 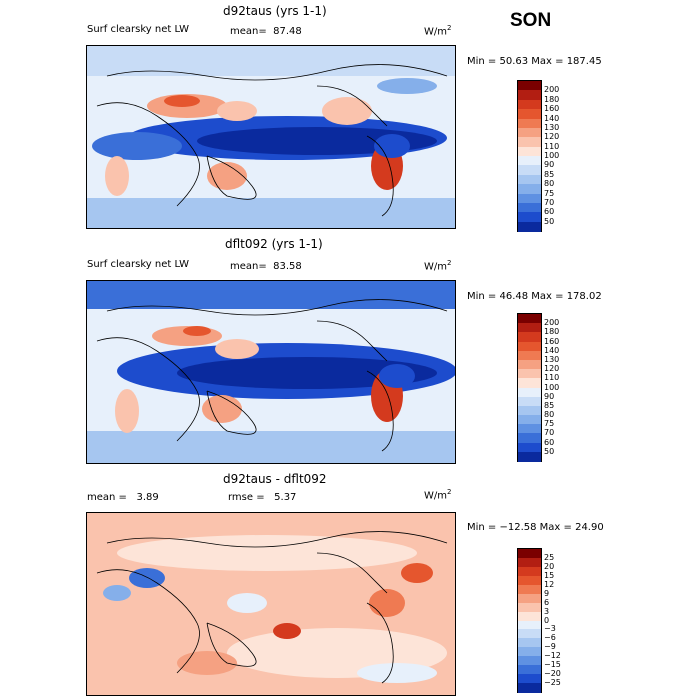 What do you see at coordinates (552, 146) in the screenshot?
I see `colorbar-tick-label: 110` at bounding box center [552, 146].